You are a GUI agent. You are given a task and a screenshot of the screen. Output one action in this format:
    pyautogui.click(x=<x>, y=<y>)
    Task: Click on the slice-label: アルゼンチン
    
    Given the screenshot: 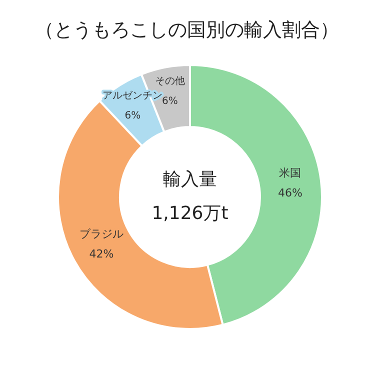 What is the action you would take?
    pyautogui.click(x=132, y=96)
    